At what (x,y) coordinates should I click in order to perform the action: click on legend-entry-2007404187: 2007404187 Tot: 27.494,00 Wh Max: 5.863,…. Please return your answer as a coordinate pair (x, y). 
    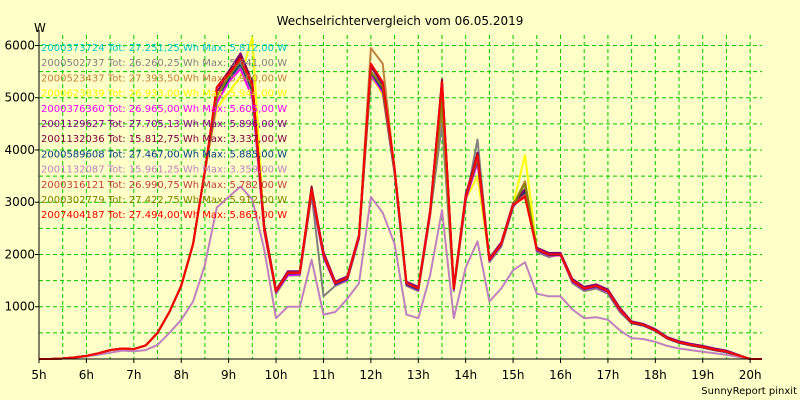
    Looking at the image, I should click on (164, 215).